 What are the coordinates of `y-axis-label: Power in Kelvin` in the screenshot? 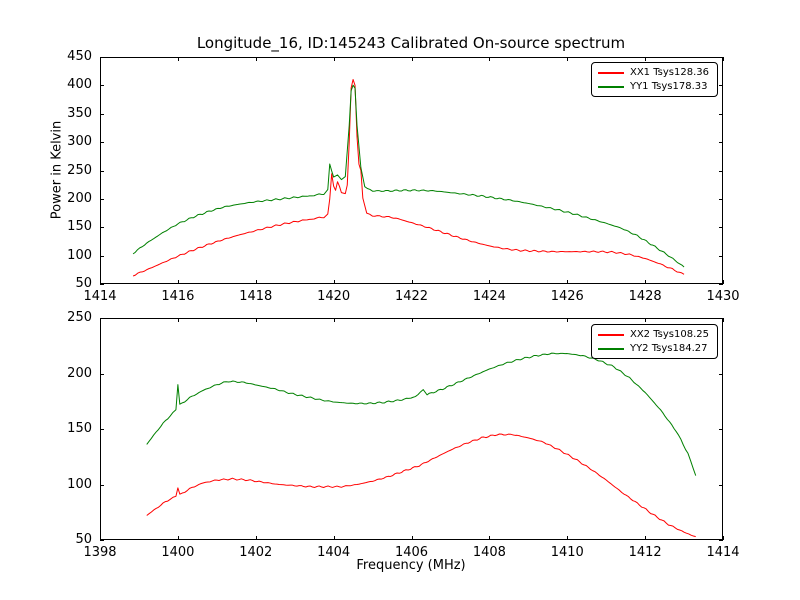 It's located at (57, 170).